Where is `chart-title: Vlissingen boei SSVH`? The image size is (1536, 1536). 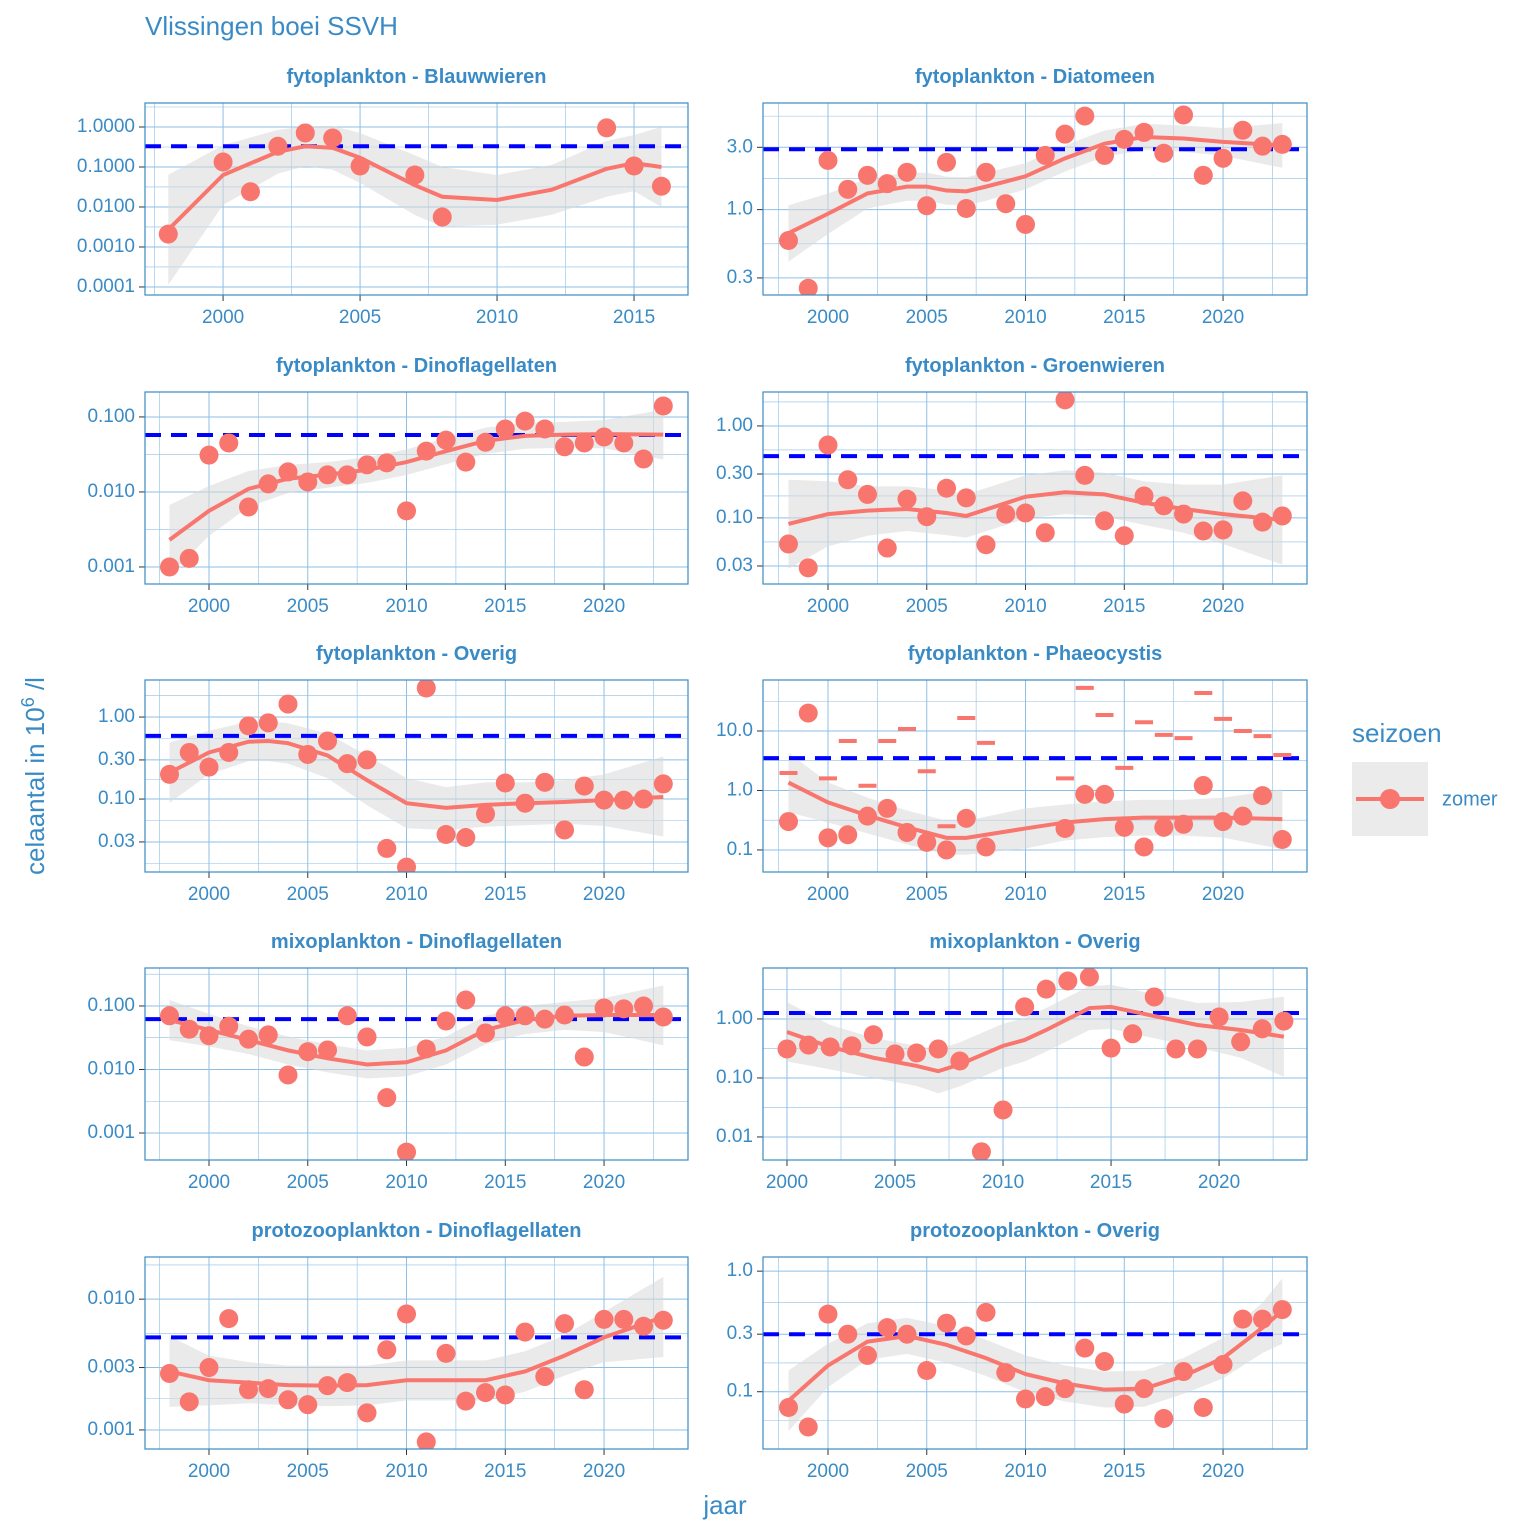
chart-title: Vlissingen boei SSVH is located at coordinates (271, 26).